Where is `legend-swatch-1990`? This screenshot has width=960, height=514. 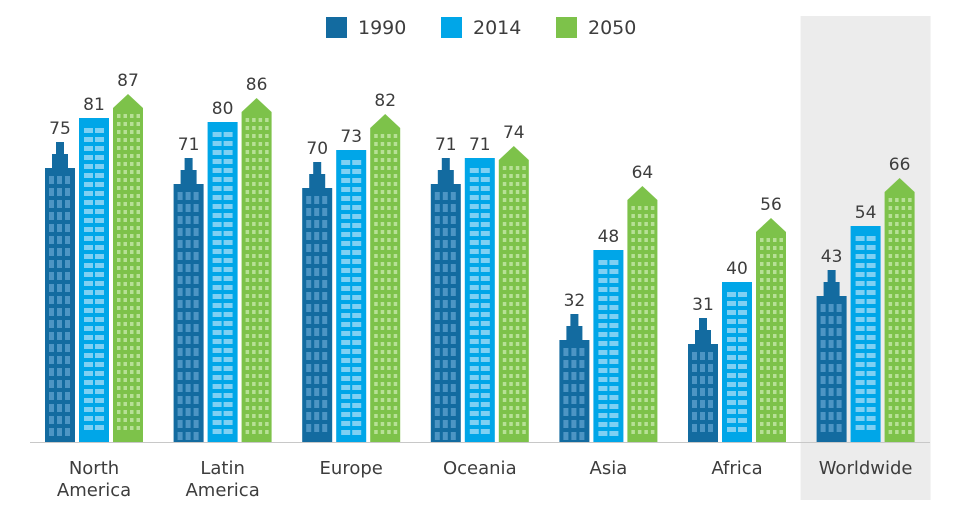
legend-swatch-1990 is located at coordinates (336, 27).